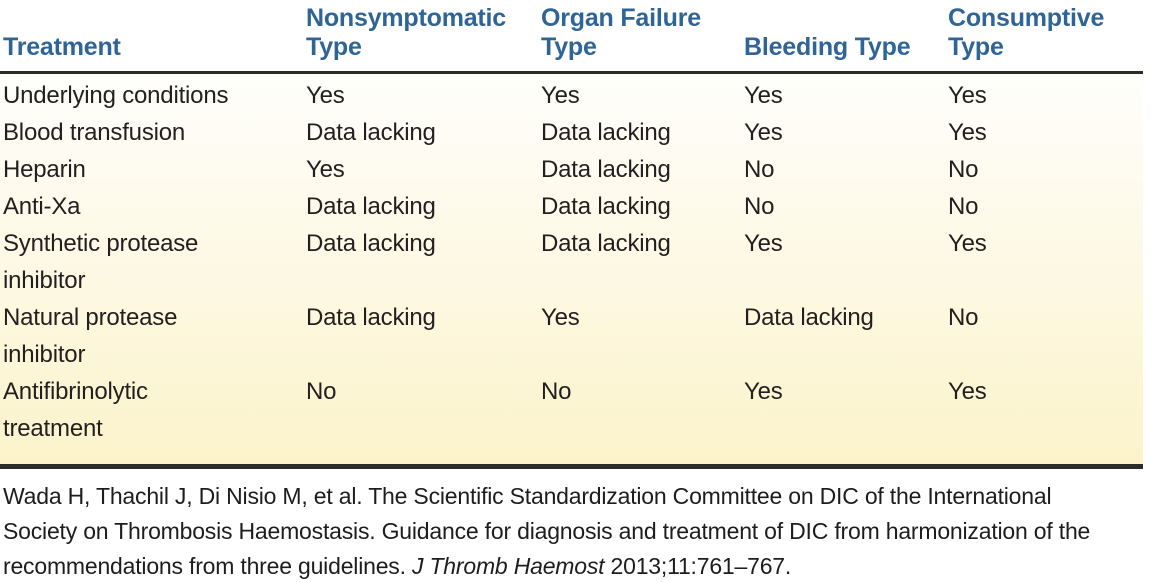 This screenshot has height=582, width=1151. Describe the element at coordinates (698, 566) in the screenshot. I see `citation-line-3-suffix: 2013;11:761–767.` at that location.